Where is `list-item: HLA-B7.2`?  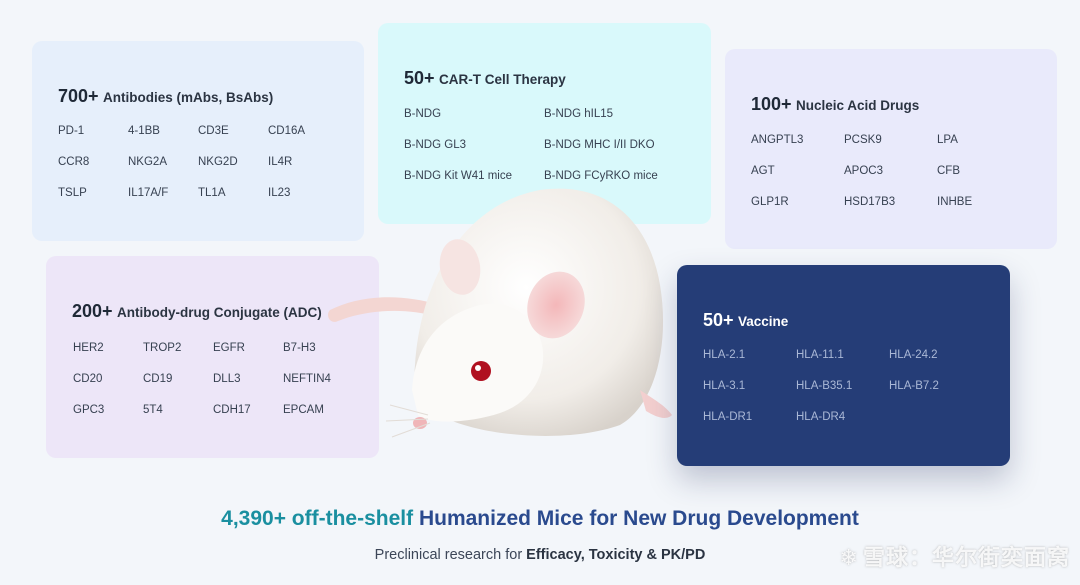 list-item: HLA-B7.2 is located at coordinates (914, 386).